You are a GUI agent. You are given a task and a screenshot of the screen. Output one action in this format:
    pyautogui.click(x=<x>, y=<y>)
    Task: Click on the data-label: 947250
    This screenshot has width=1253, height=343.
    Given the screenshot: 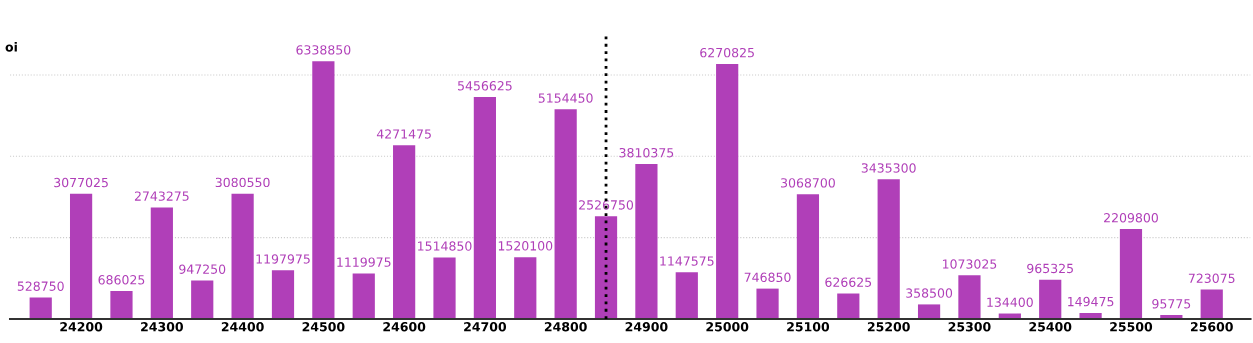 What is the action you would take?
    pyautogui.click(x=202, y=269)
    